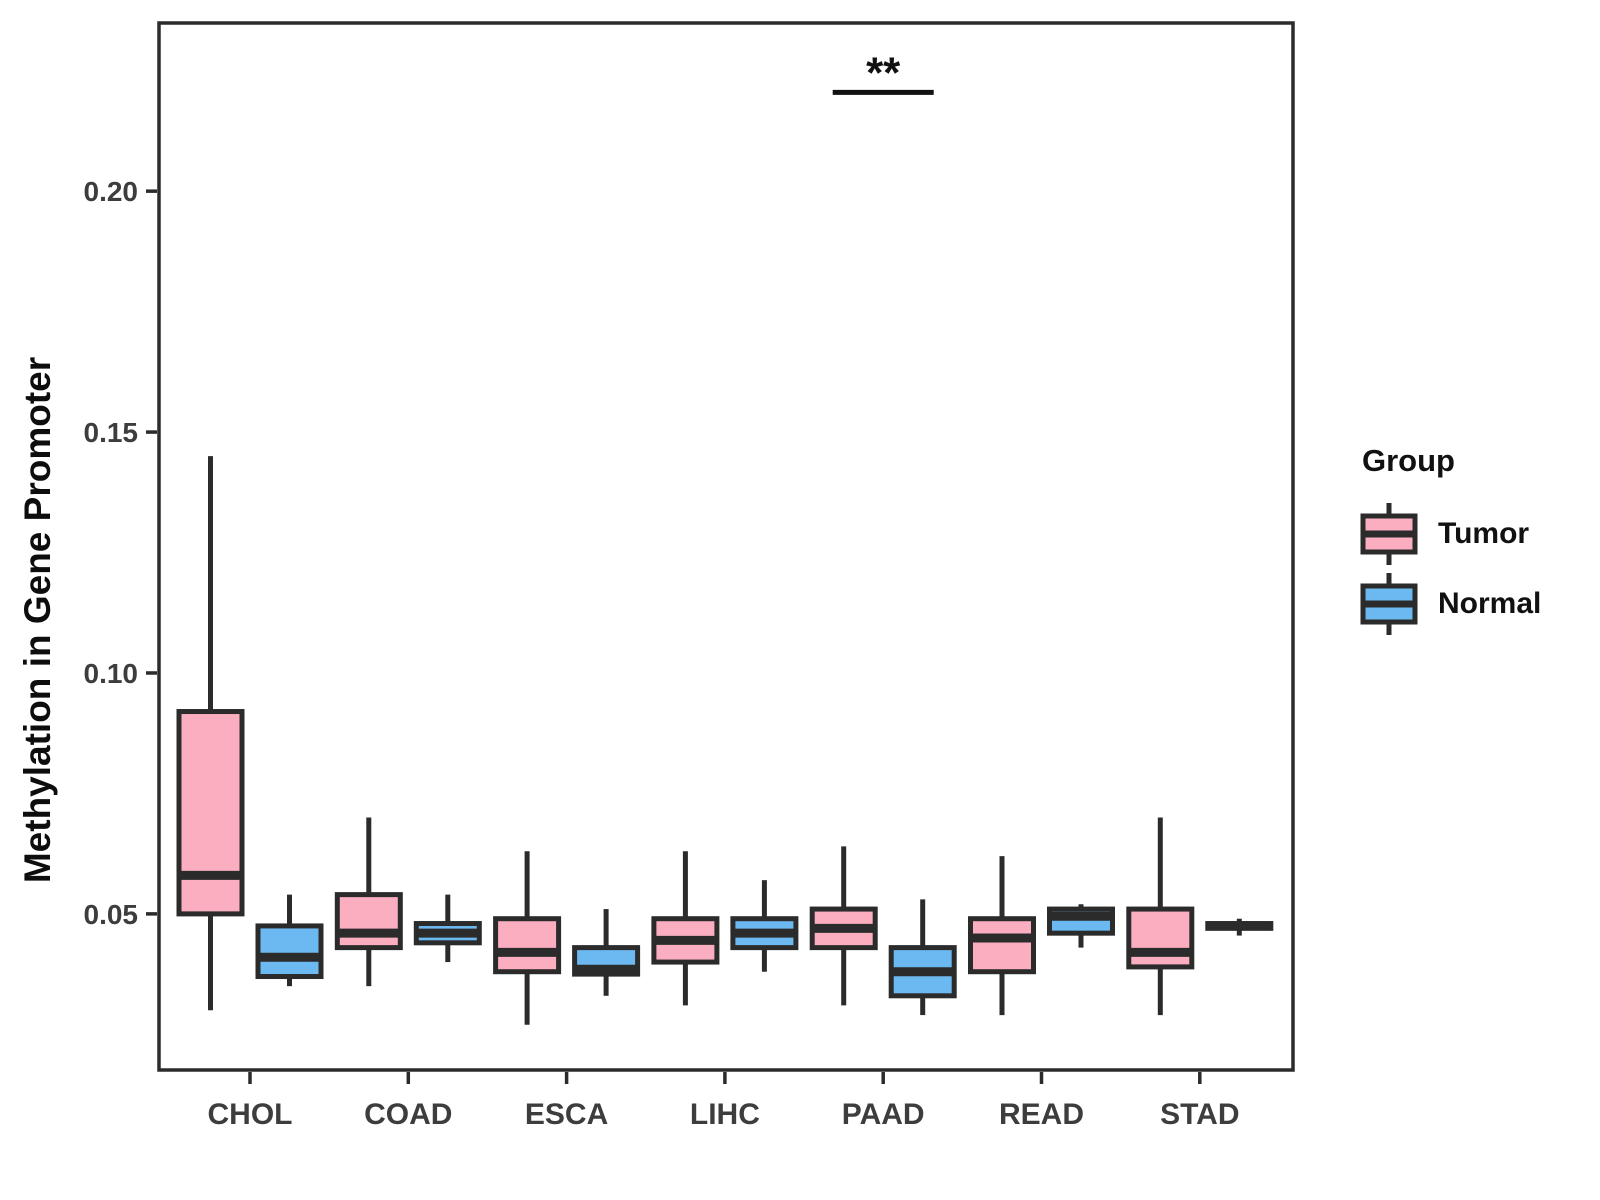 Image resolution: width=1600 pixels, height=1200 pixels. What do you see at coordinates (1160, 938) in the screenshot?
I see `box-tumor-STAD` at bounding box center [1160, 938].